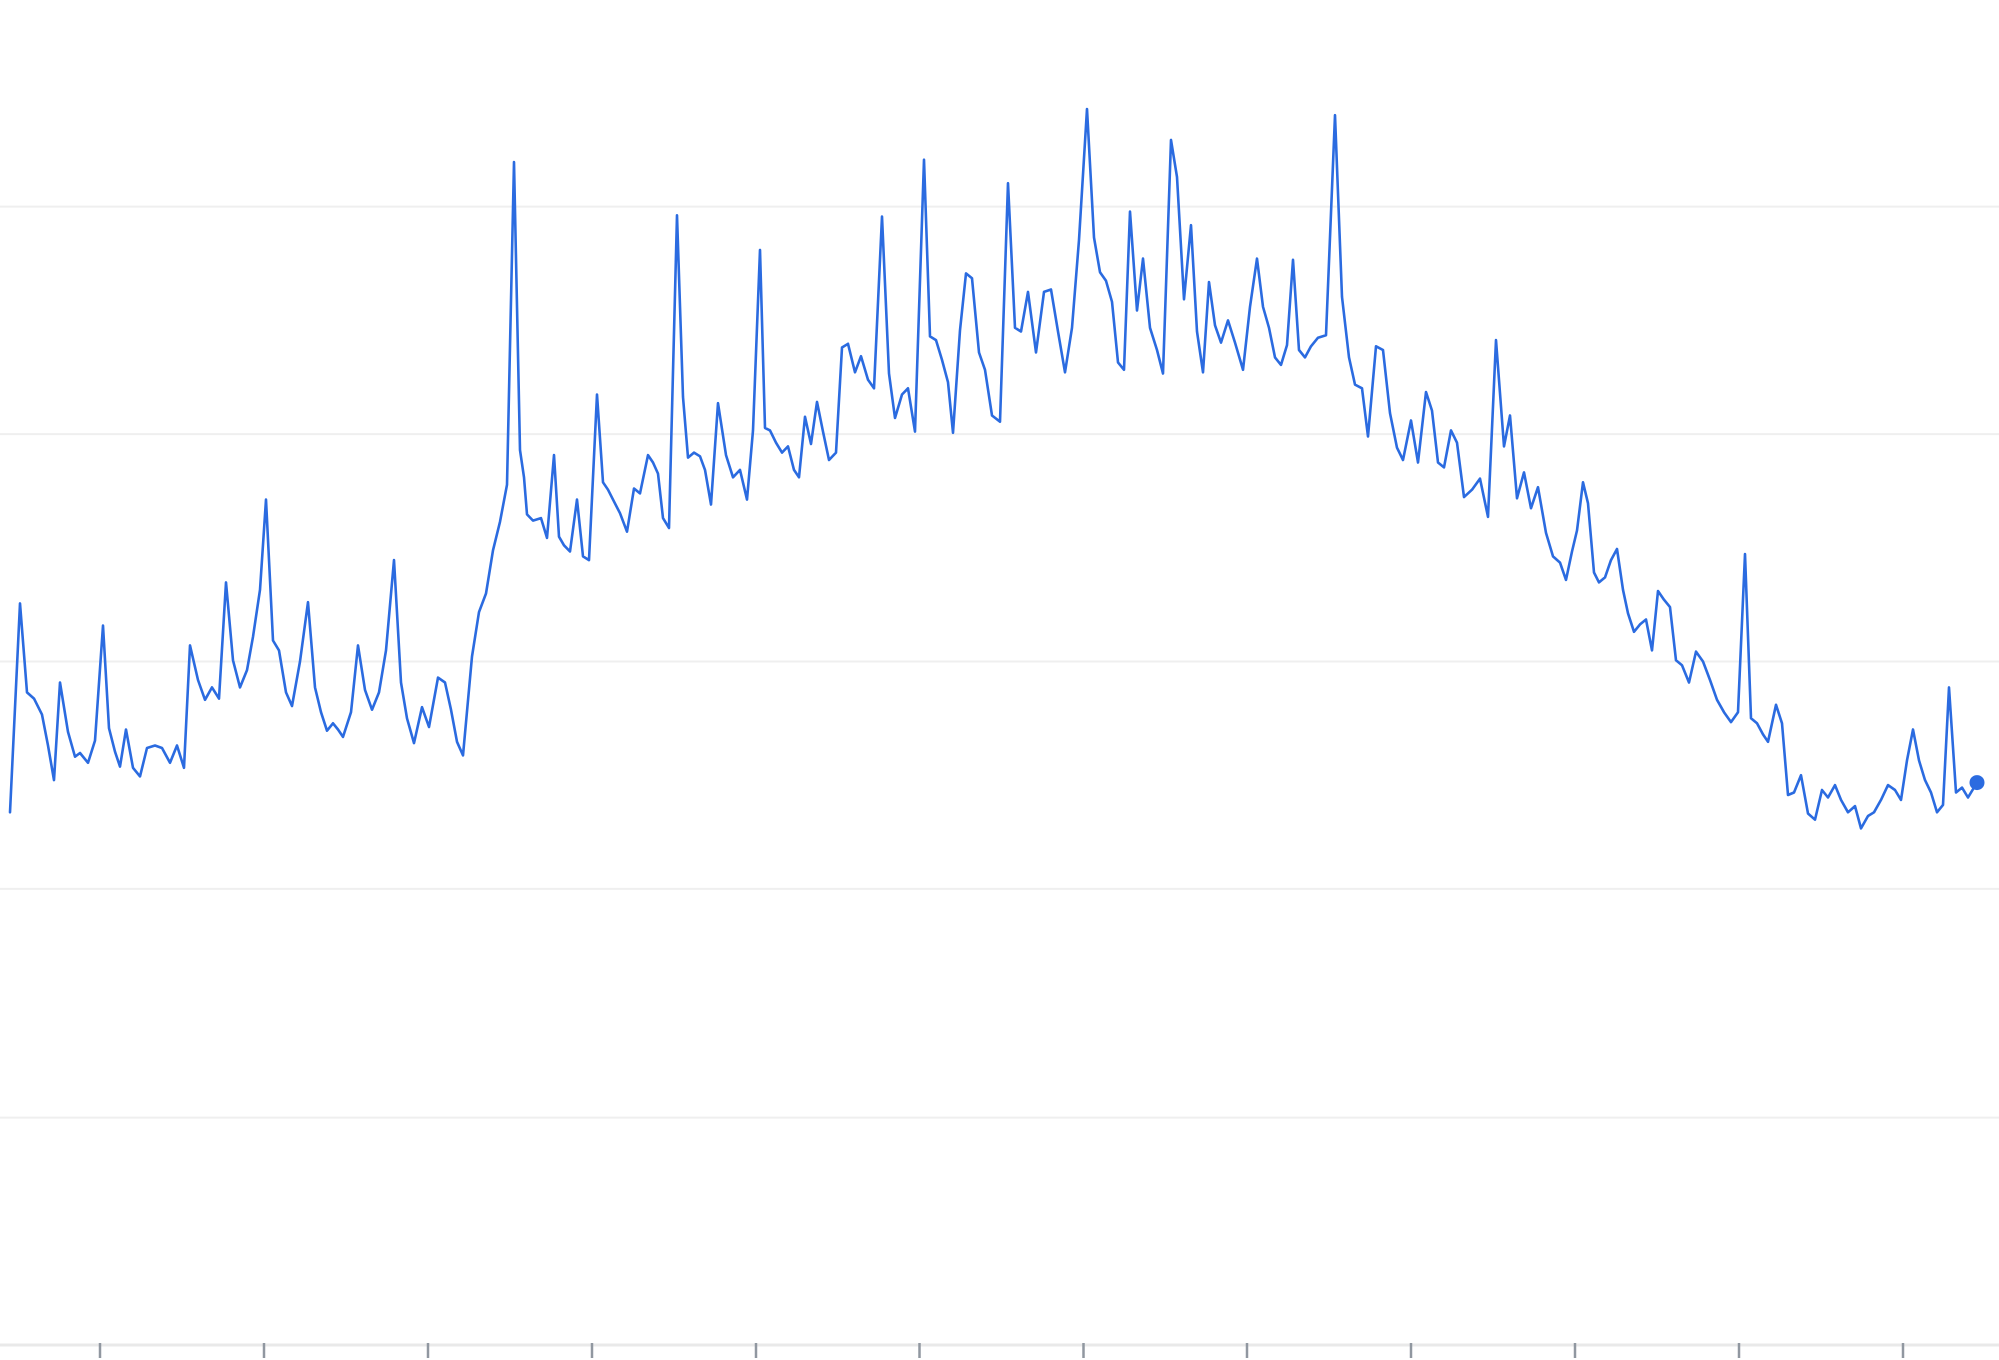 Image resolution: width=1999 pixels, height=1360 pixels. Describe the element at coordinates (1977, 783) in the screenshot. I see `latest-point-dot` at that location.